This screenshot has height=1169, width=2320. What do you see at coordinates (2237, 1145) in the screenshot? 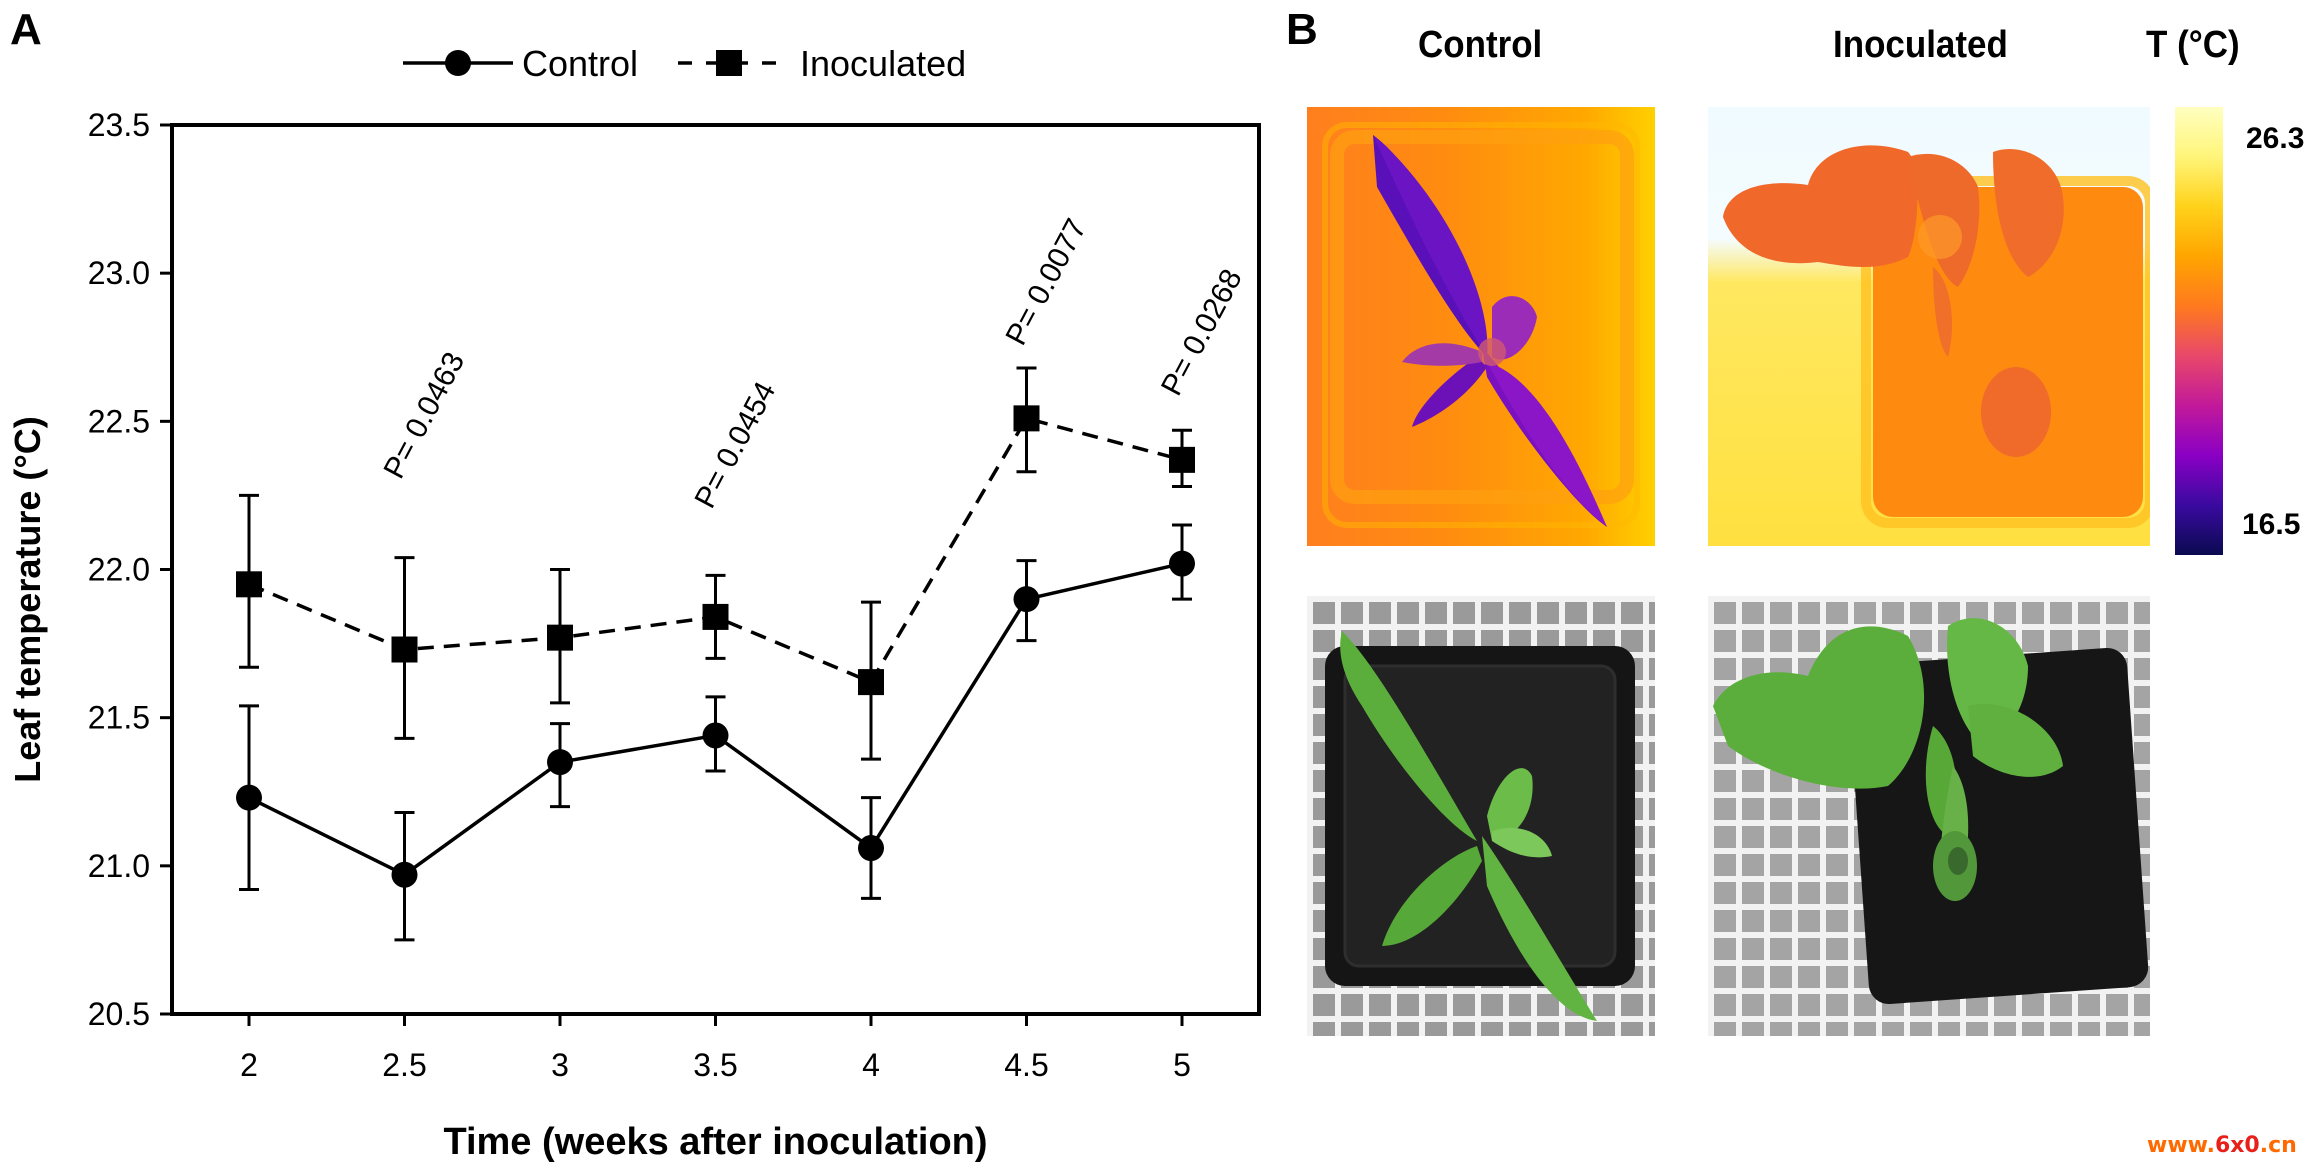
I see `watermark-middle: 6x0` at bounding box center [2237, 1145].